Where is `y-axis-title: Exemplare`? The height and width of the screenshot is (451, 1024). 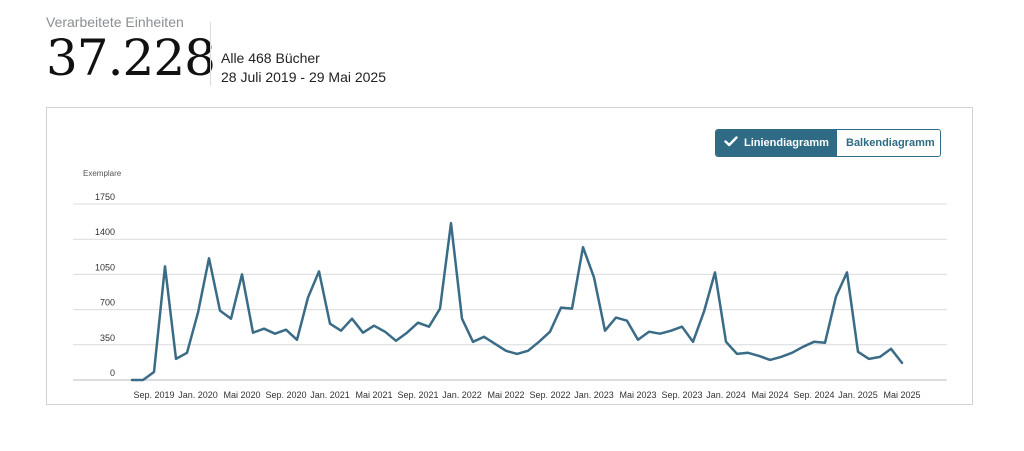
y-axis-title: Exemplare is located at coordinates (102, 173).